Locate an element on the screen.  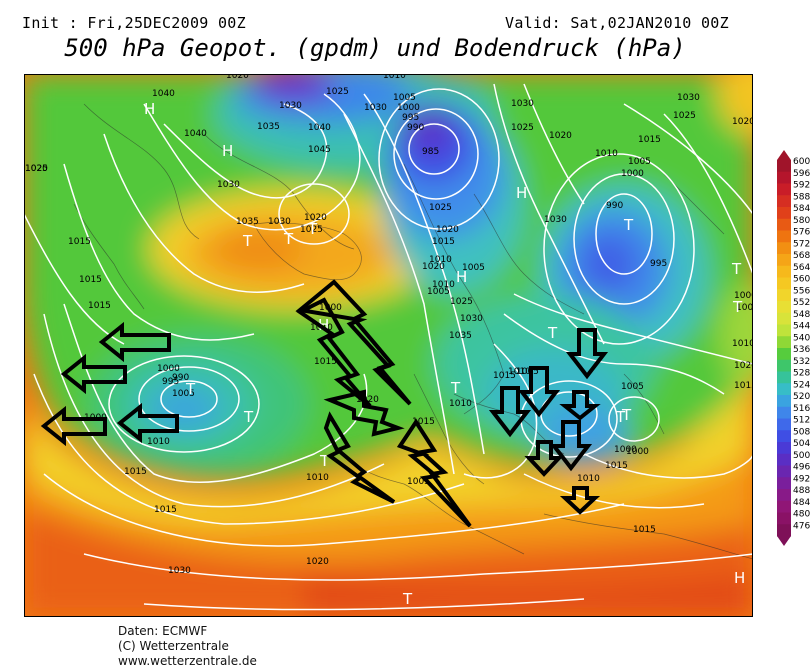
legend-value-label: 532 is located at coordinates (801, 362).